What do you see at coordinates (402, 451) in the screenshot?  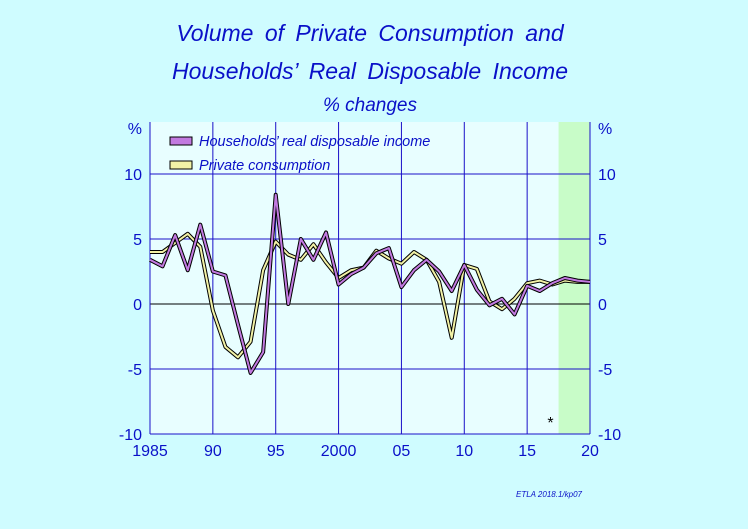 I see `x-tick-label: 05` at bounding box center [402, 451].